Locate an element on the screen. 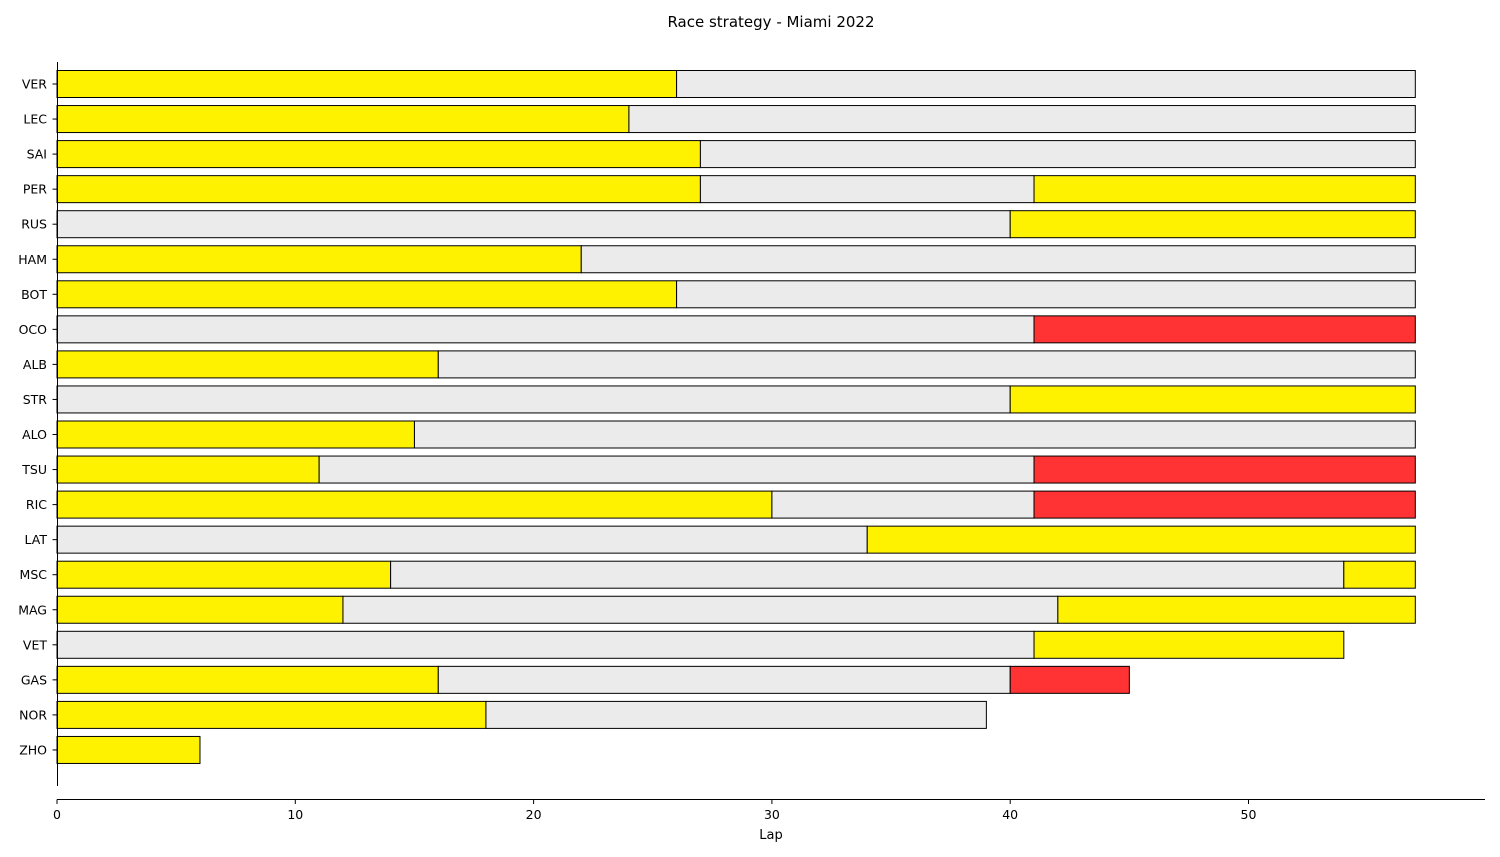 The image size is (1500, 857). x-axis-label: Lap is located at coordinates (770, 835).